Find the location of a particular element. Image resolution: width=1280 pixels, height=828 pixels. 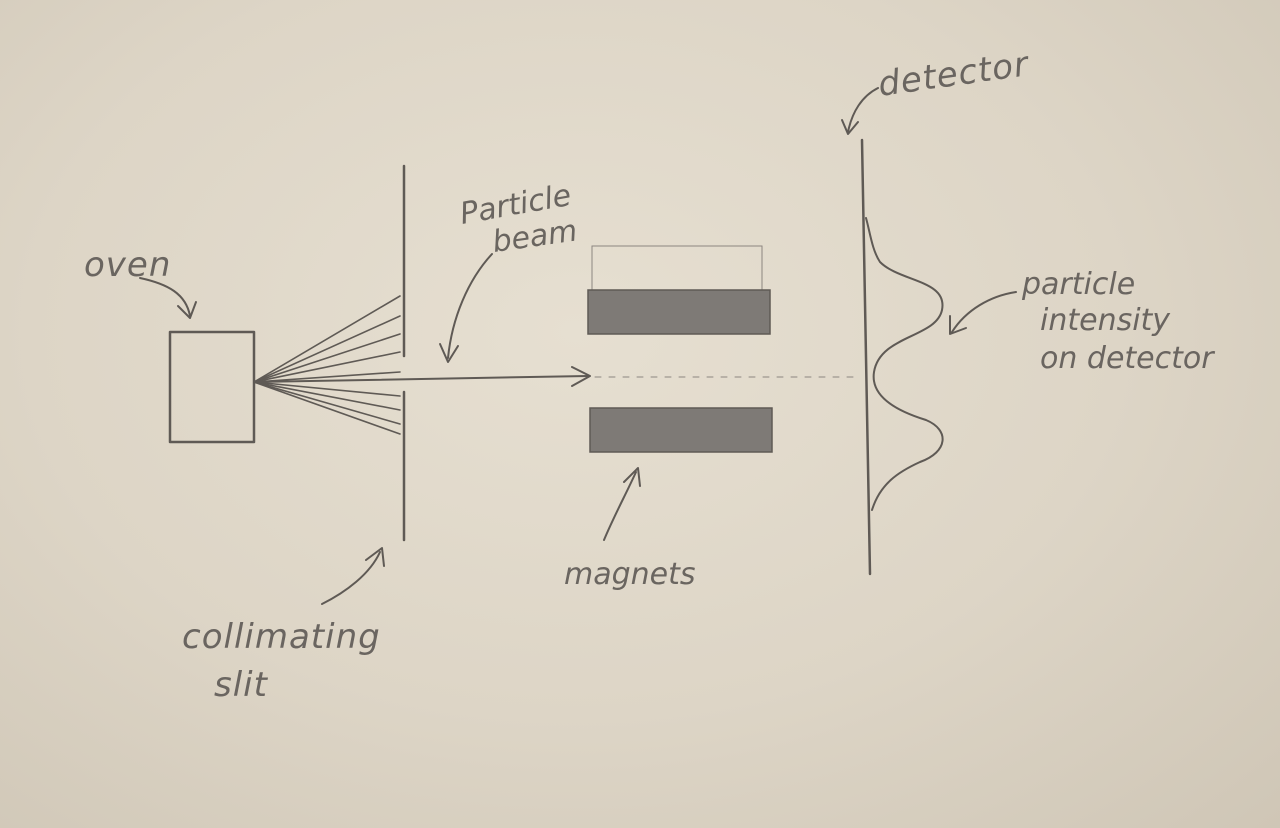

magnet-top is located at coordinates (679, 312).